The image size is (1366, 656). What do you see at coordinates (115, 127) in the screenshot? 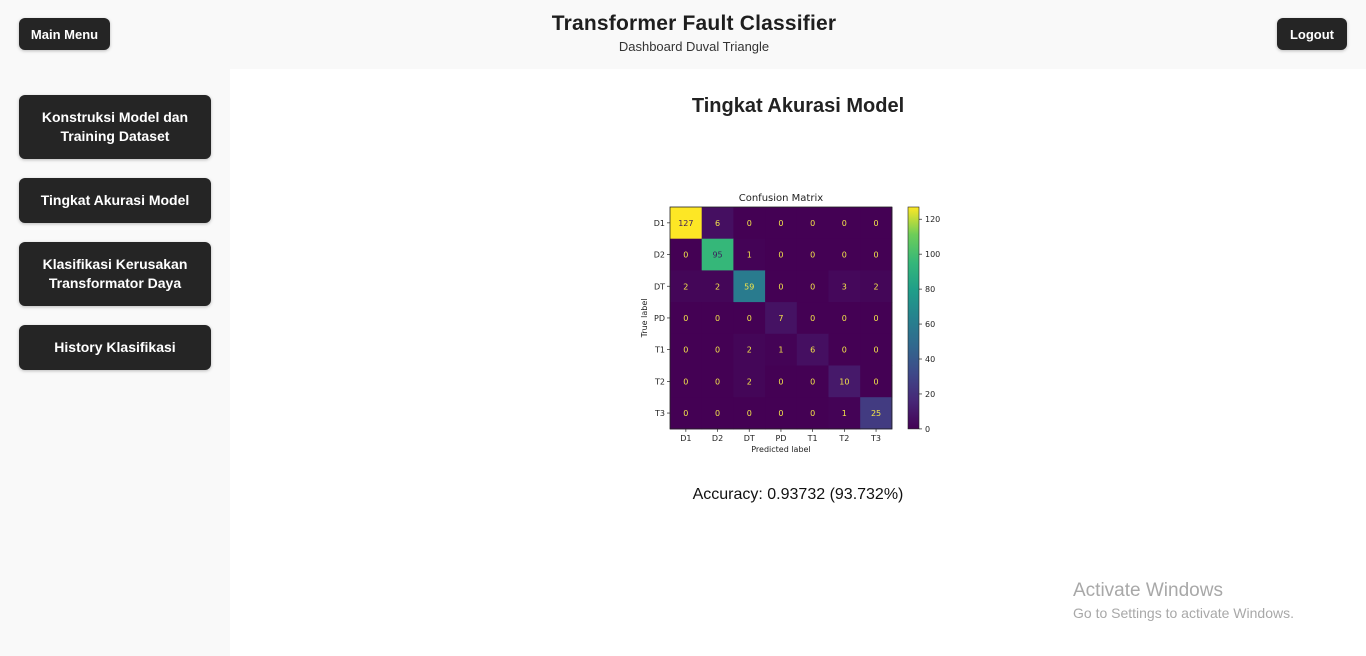
I see `sidebar-item-model-construction: Konstruksi Model dan Training Dataset` at bounding box center [115, 127].